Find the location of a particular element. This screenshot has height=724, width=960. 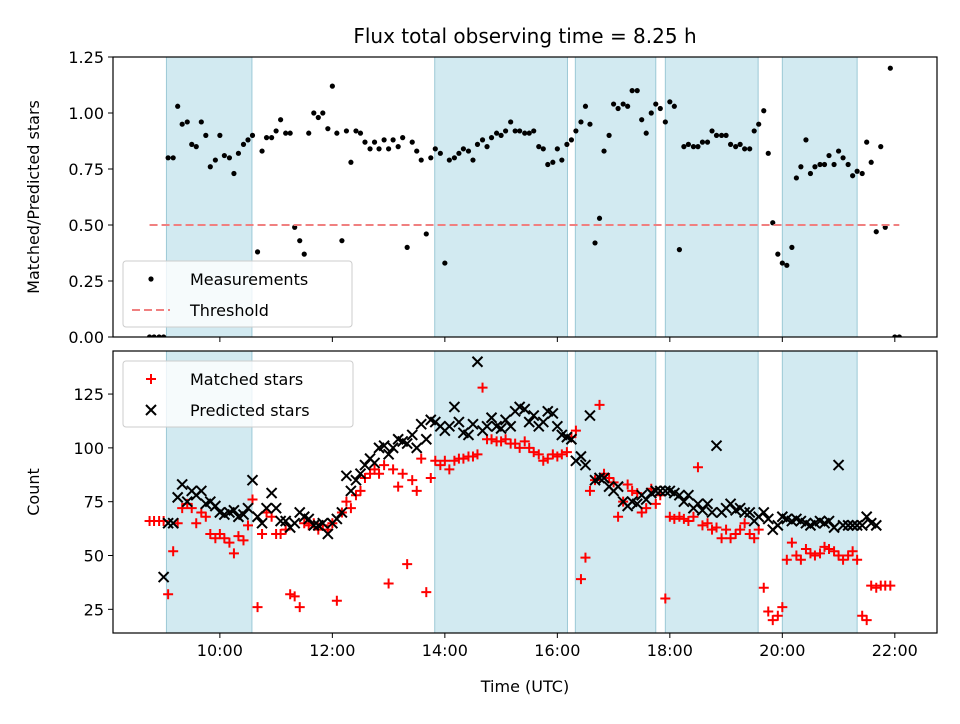

x-tick-label: 10:00 is located at coordinates (220, 650).